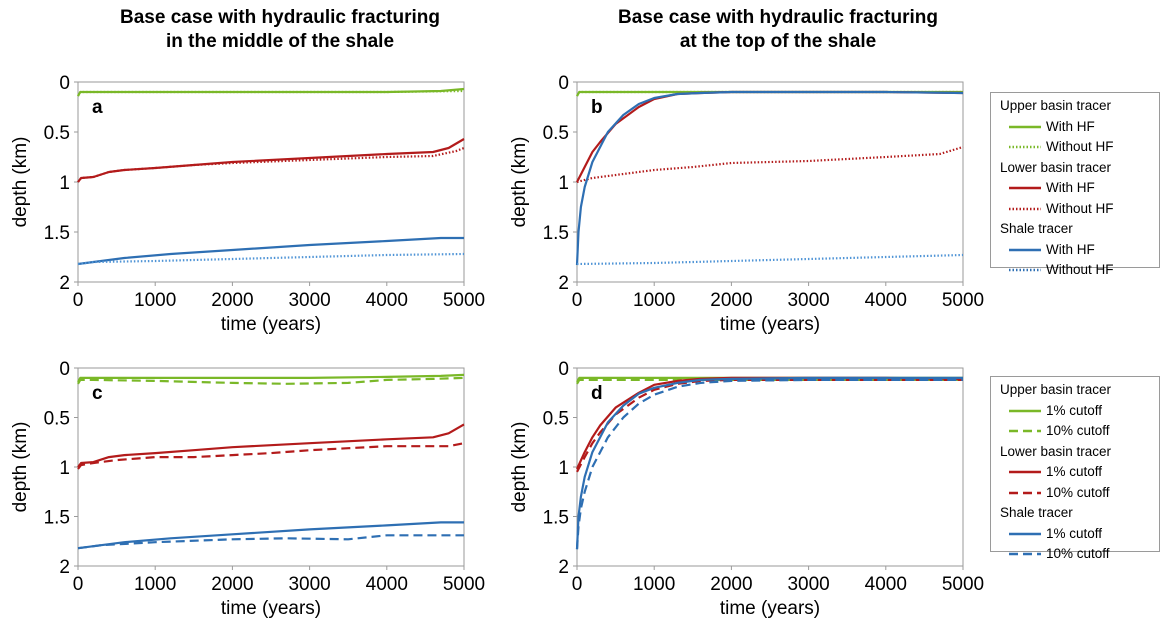  What do you see at coordinates (97, 107) in the screenshot?
I see `panel-letter: a` at bounding box center [97, 107].